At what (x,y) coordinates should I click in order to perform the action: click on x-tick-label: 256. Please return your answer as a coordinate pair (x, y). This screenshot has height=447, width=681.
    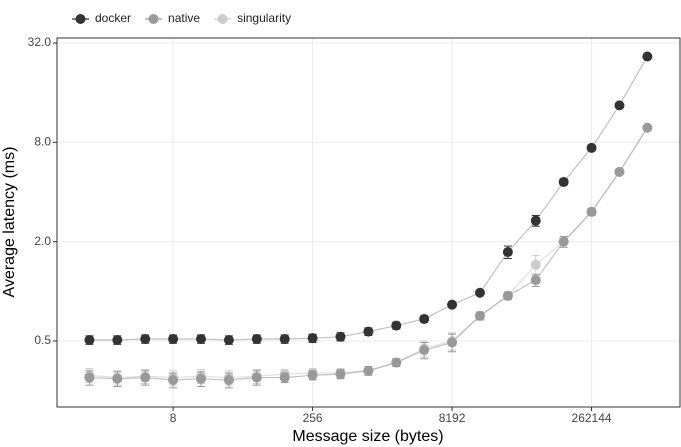
    Looking at the image, I should click on (313, 418).